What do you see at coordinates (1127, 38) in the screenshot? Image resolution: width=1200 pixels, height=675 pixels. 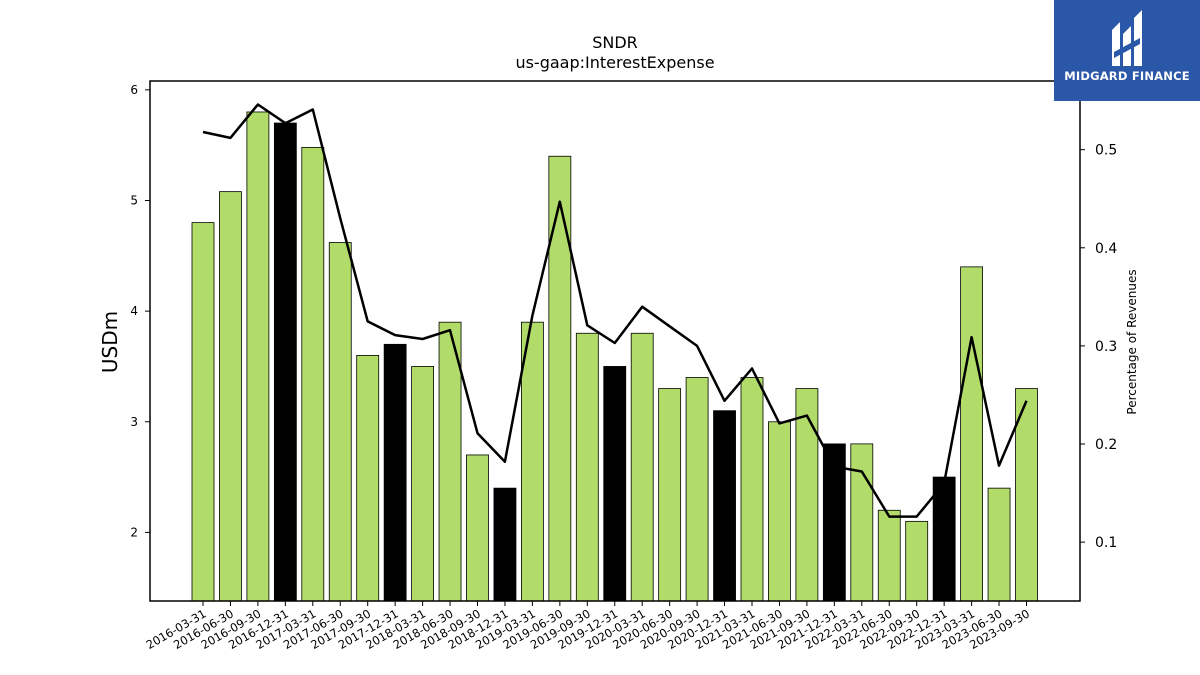 I see `midgard-logo-icon` at bounding box center [1127, 38].